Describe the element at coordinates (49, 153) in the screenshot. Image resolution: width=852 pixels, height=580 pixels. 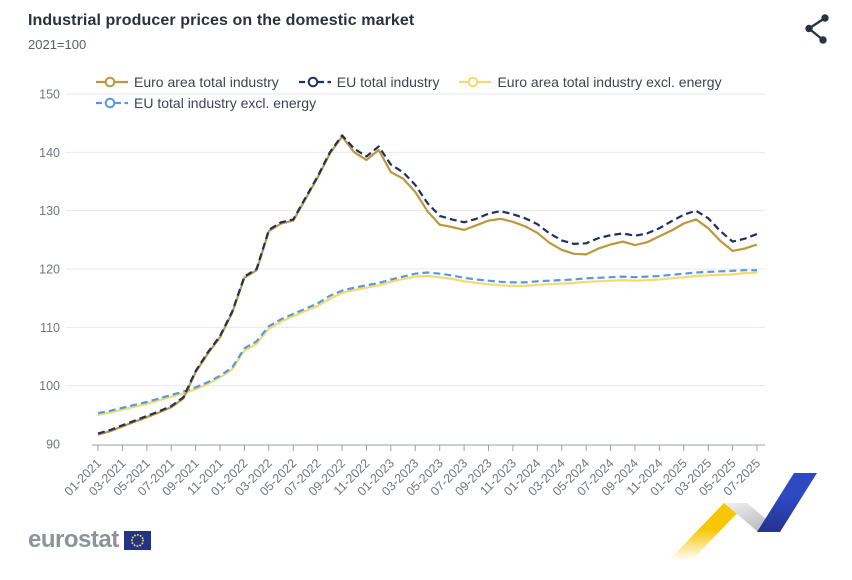
I see `y-axis-label: 140` at that location.